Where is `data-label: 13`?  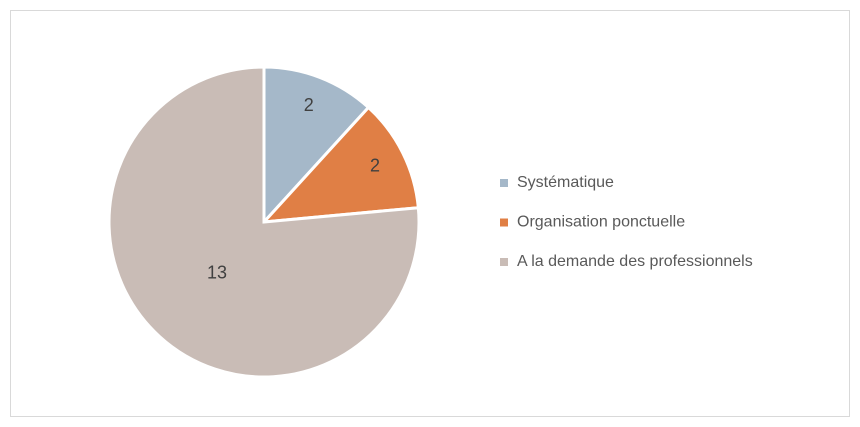
data-label: 13 is located at coordinates (217, 272).